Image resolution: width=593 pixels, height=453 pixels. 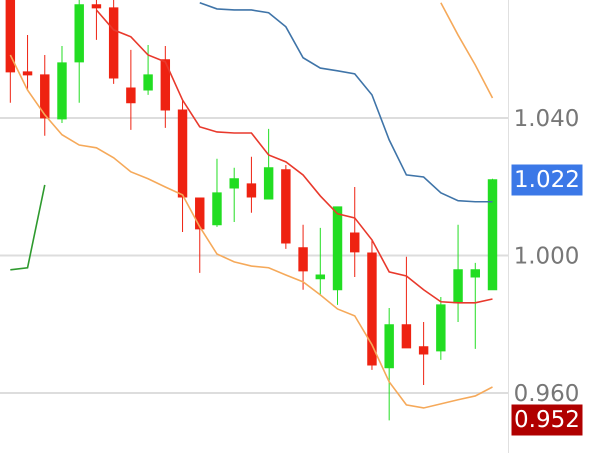 What do you see at coordinates (547, 393) in the screenshot?
I see `y-tick-label: 0.960` at bounding box center [547, 393].